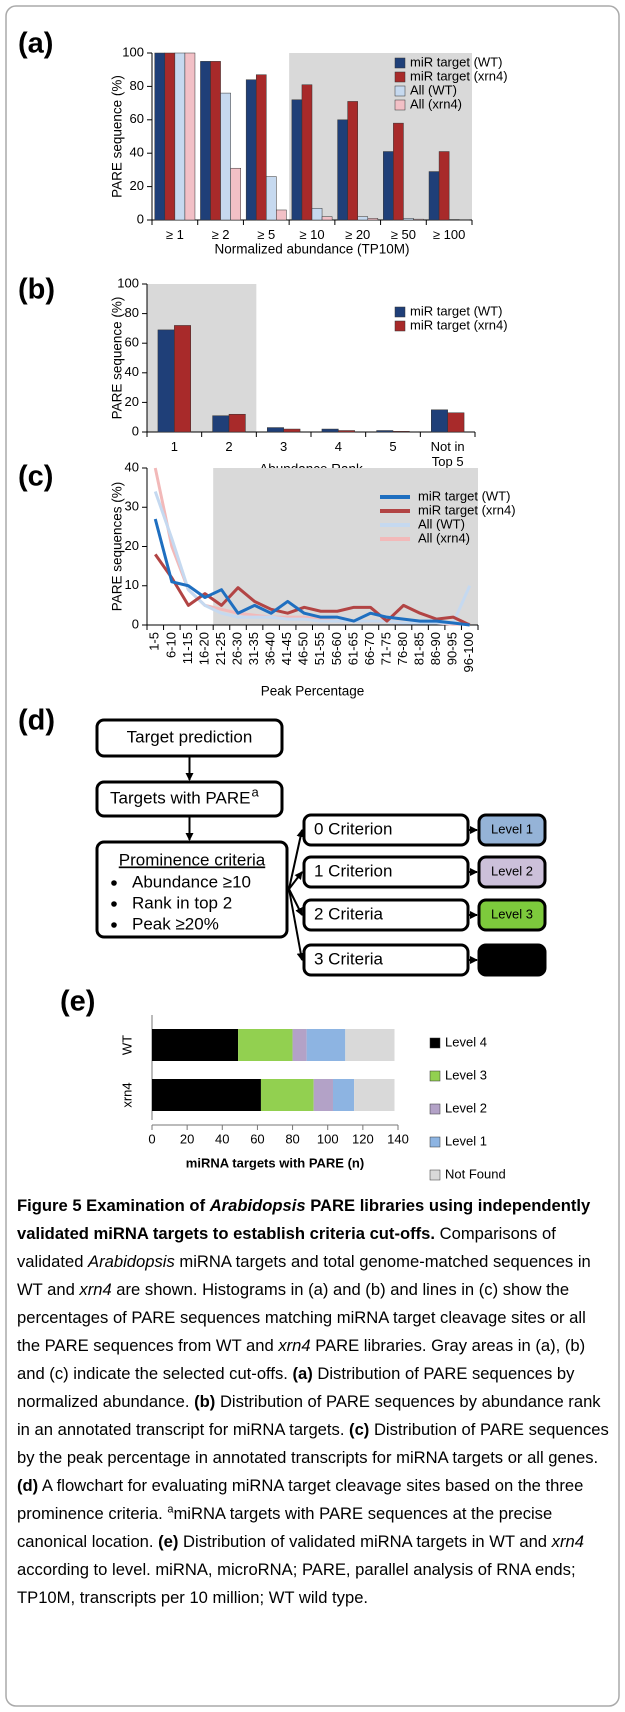 The image size is (625, 1712). I want to click on y-tick-label: 10, so click(132, 584).